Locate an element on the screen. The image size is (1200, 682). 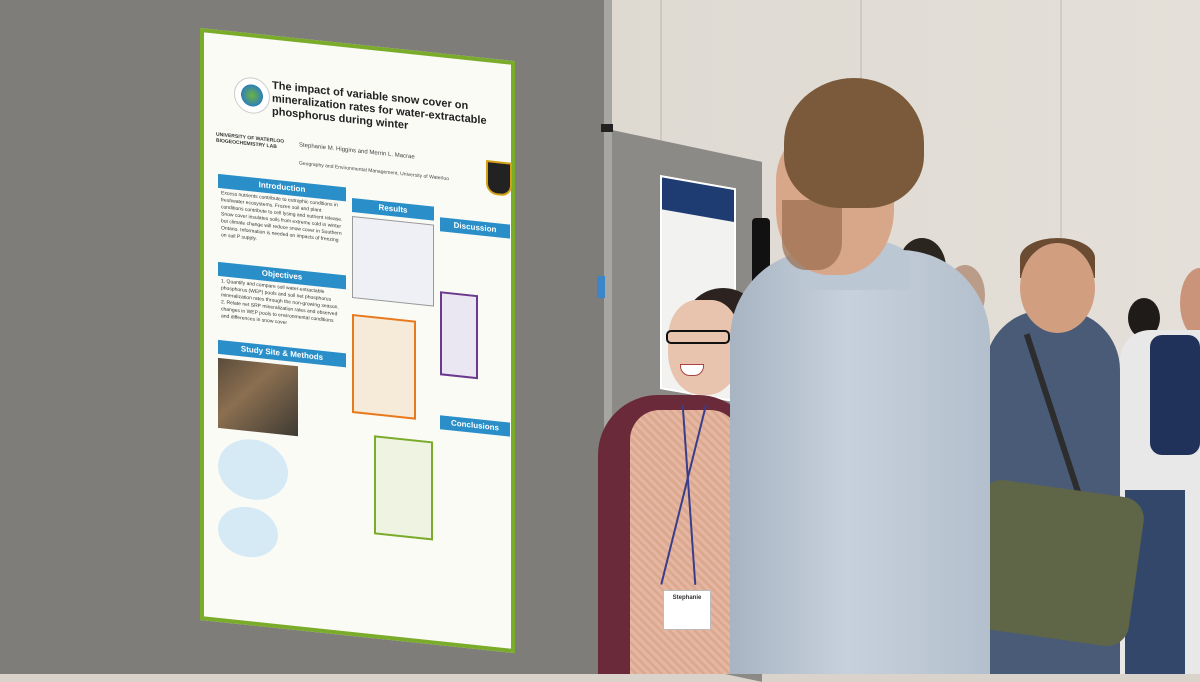
study-site-section: Study Site & Methods is located at coordinates (282, 453).